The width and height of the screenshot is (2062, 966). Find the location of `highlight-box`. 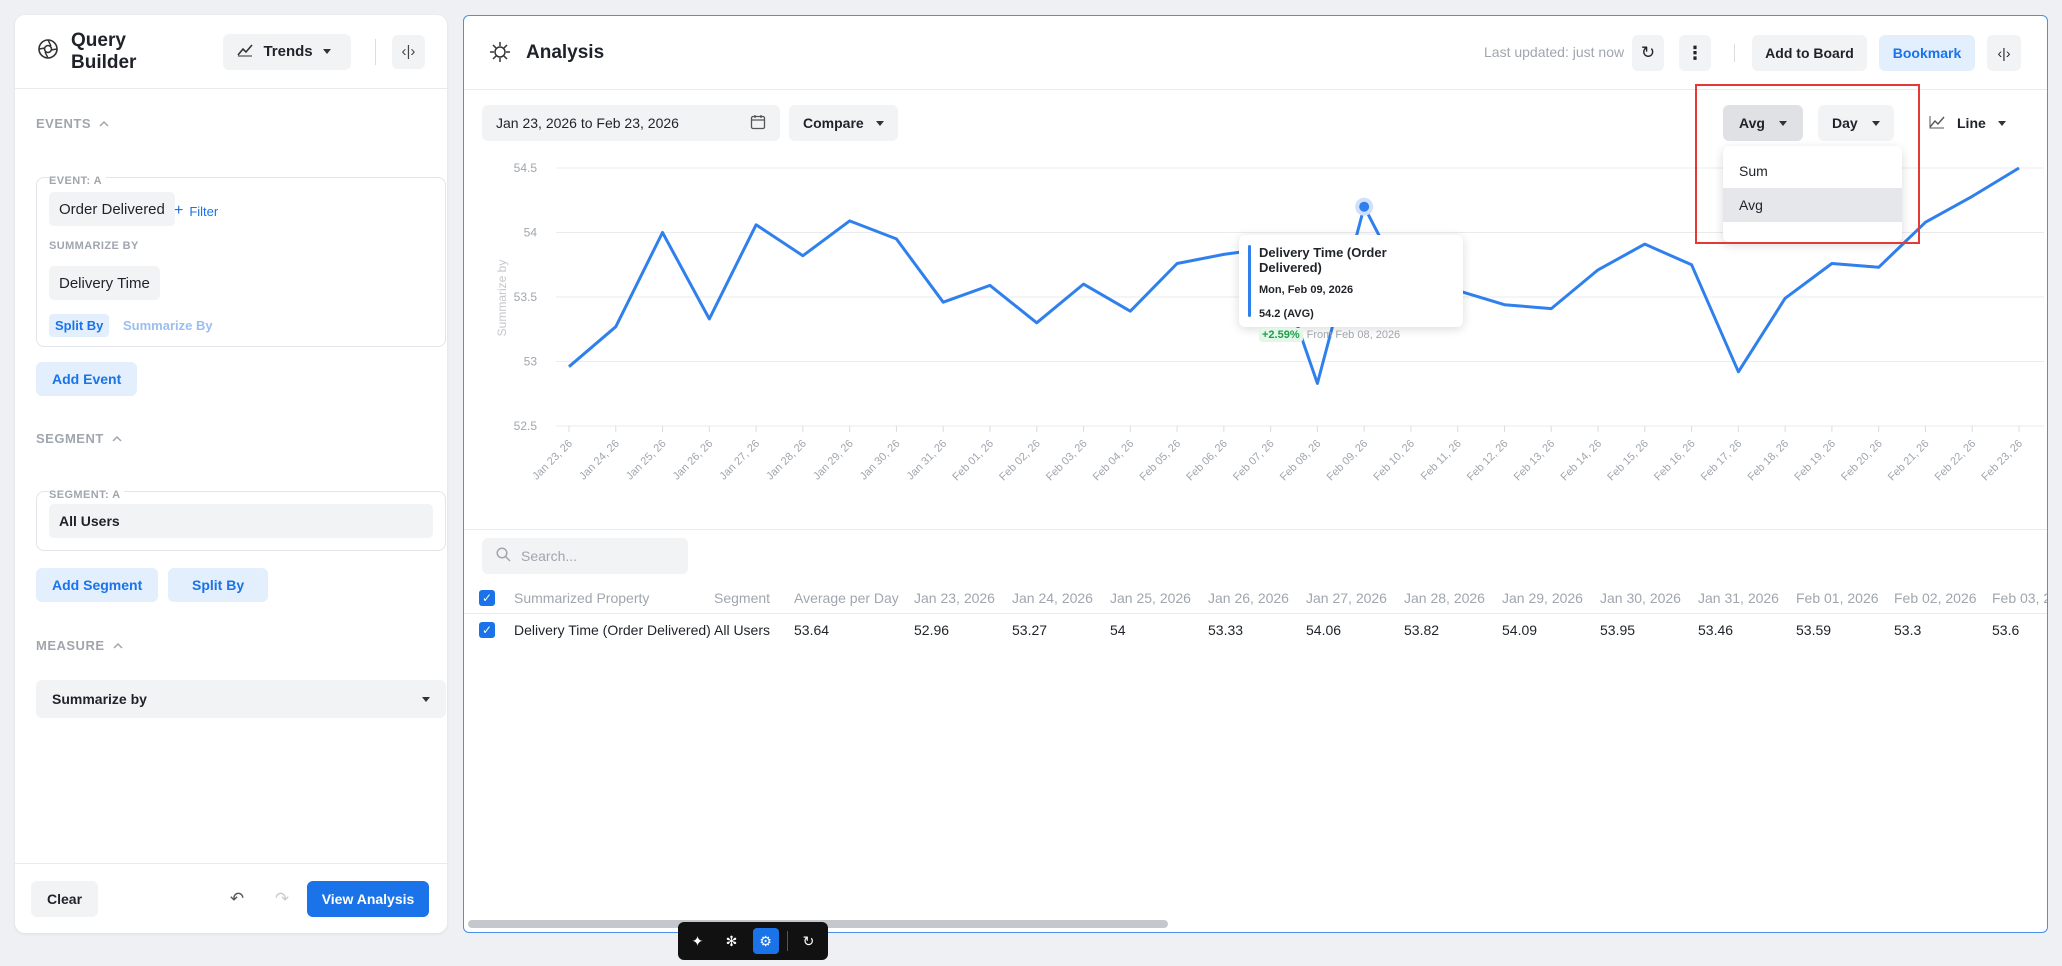

highlight-box is located at coordinates (1807, 164).